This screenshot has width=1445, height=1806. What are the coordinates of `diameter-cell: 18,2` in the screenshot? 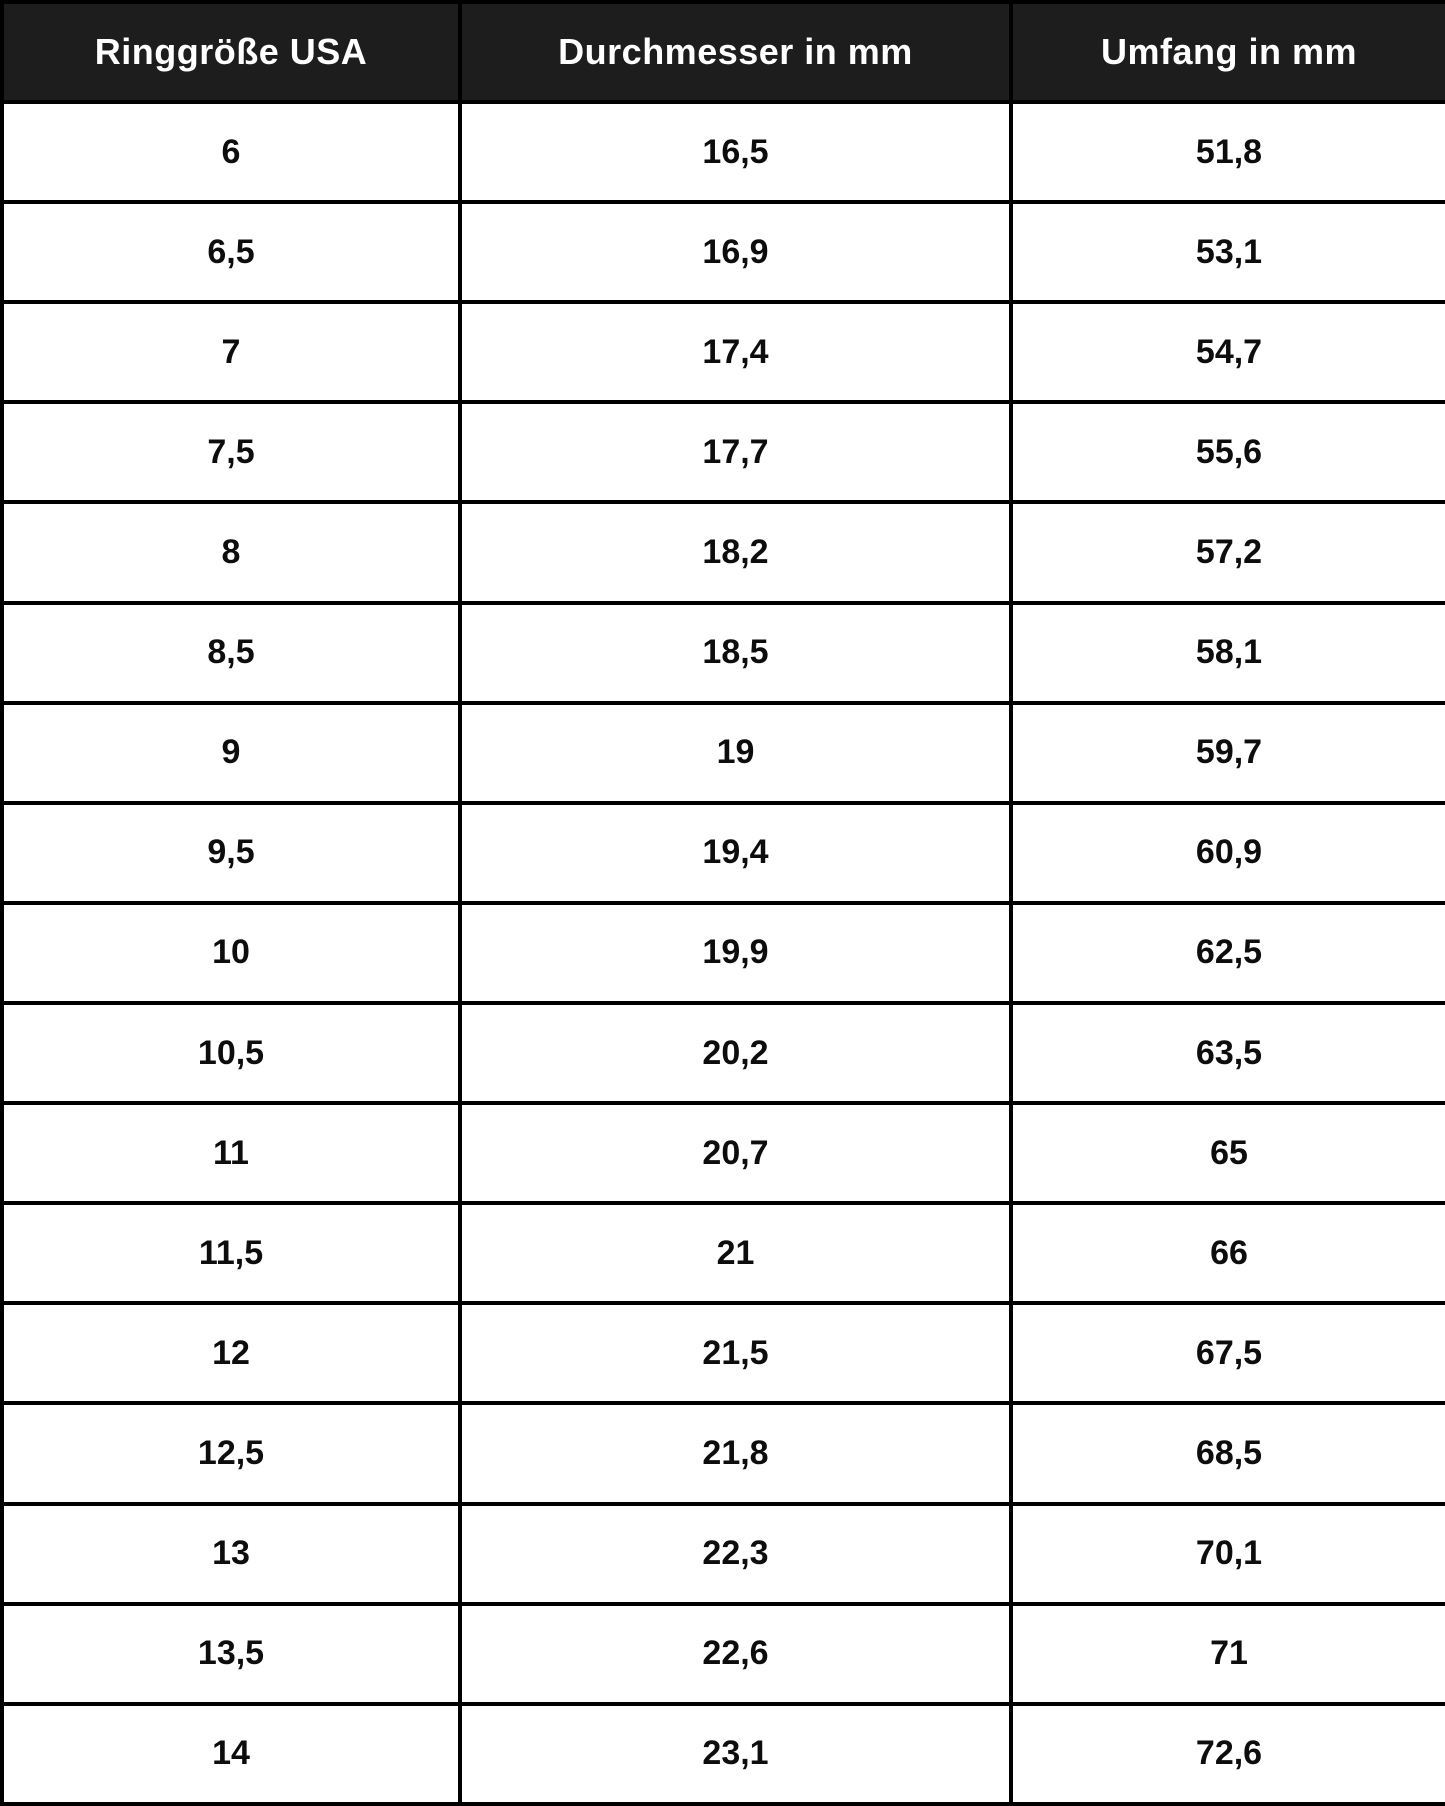 It's located at (735, 552).